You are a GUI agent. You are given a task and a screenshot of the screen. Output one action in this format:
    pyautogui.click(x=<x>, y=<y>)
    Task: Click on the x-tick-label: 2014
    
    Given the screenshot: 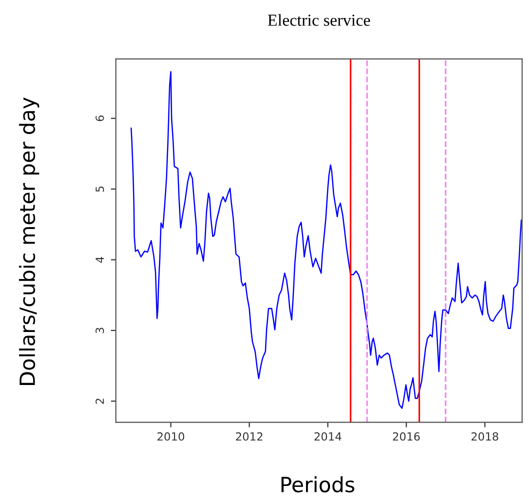 What is the action you would take?
    pyautogui.click(x=328, y=436)
    